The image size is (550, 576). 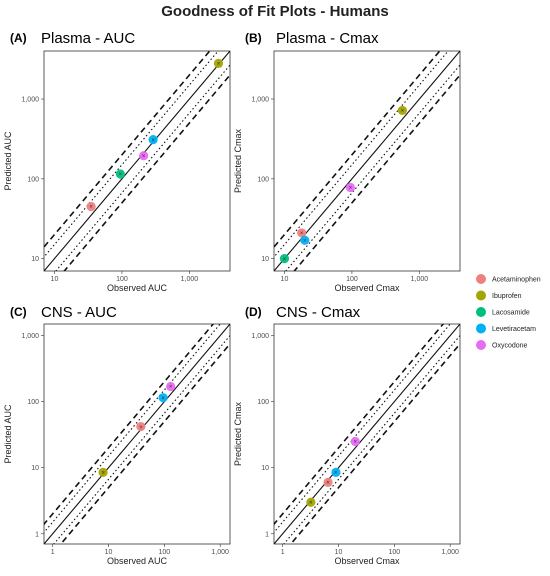 I want to click on legend-key-lacosamide, so click(x=481, y=312).